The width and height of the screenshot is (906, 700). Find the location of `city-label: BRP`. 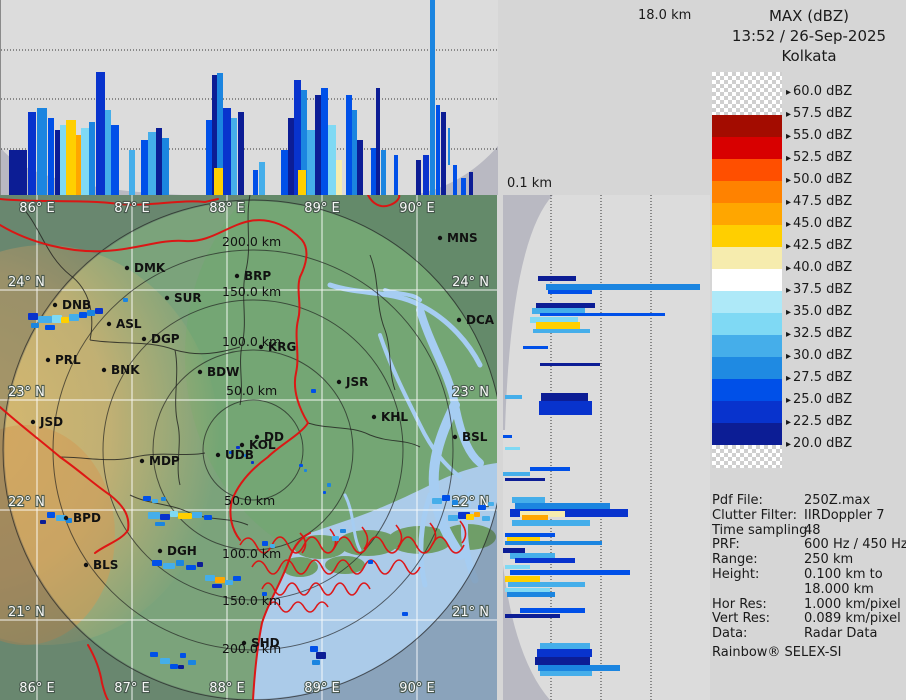

city-label: BRP is located at coordinates (257, 276).